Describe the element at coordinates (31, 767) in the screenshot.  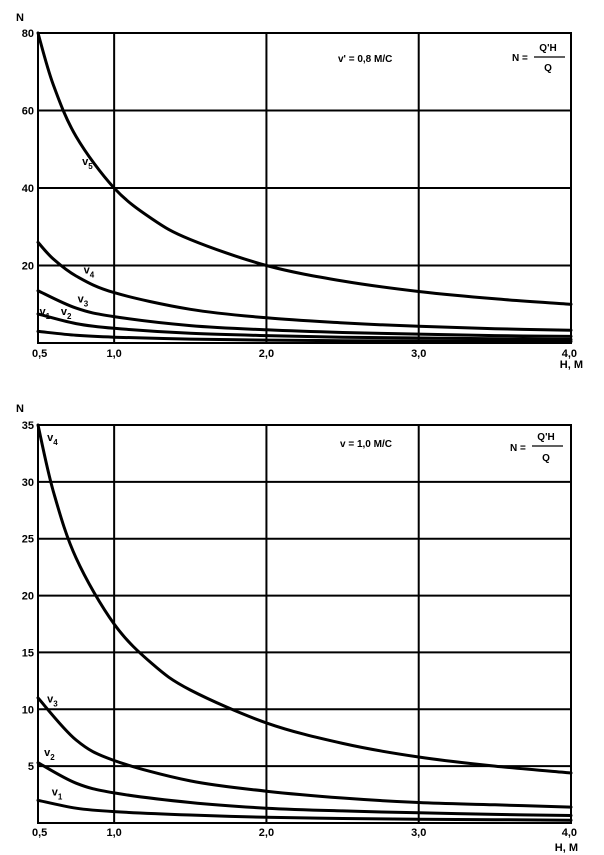
I see `y-tick-label: 5` at that location.